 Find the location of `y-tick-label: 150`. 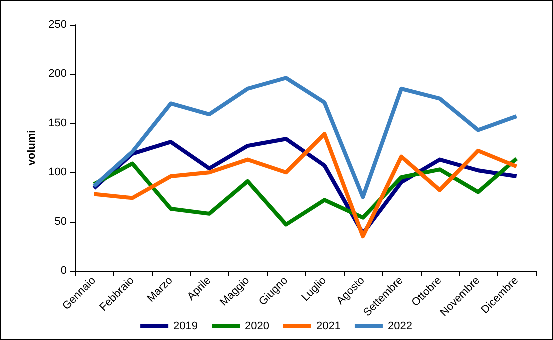

y-tick-label: 150 is located at coordinates (57, 123).